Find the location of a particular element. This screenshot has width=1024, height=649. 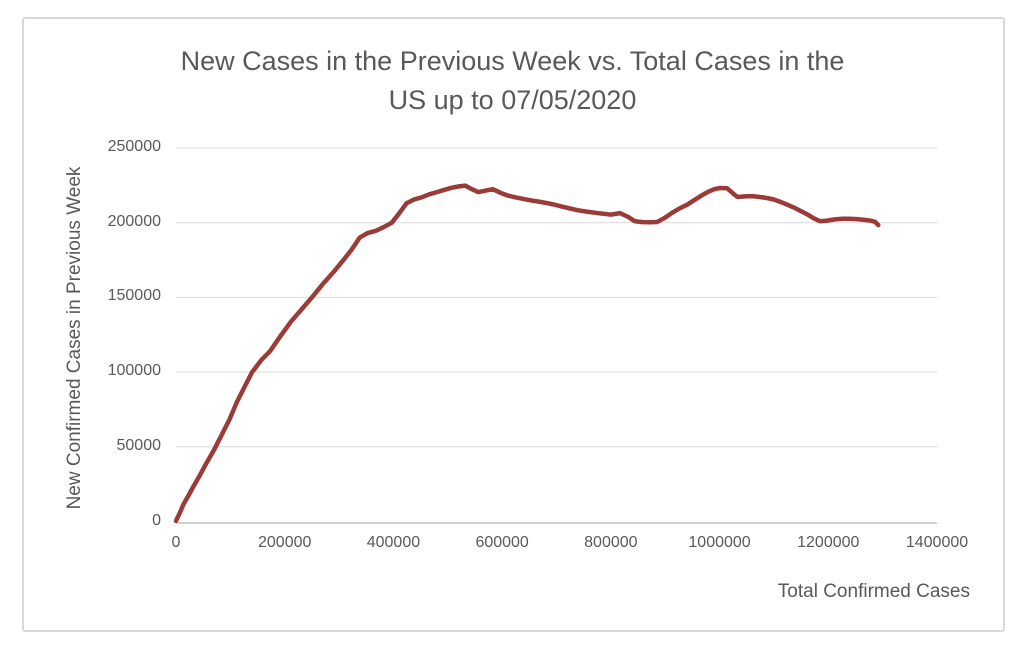

x-tick-label-800000: 800000 is located at coordinates (611, 542).